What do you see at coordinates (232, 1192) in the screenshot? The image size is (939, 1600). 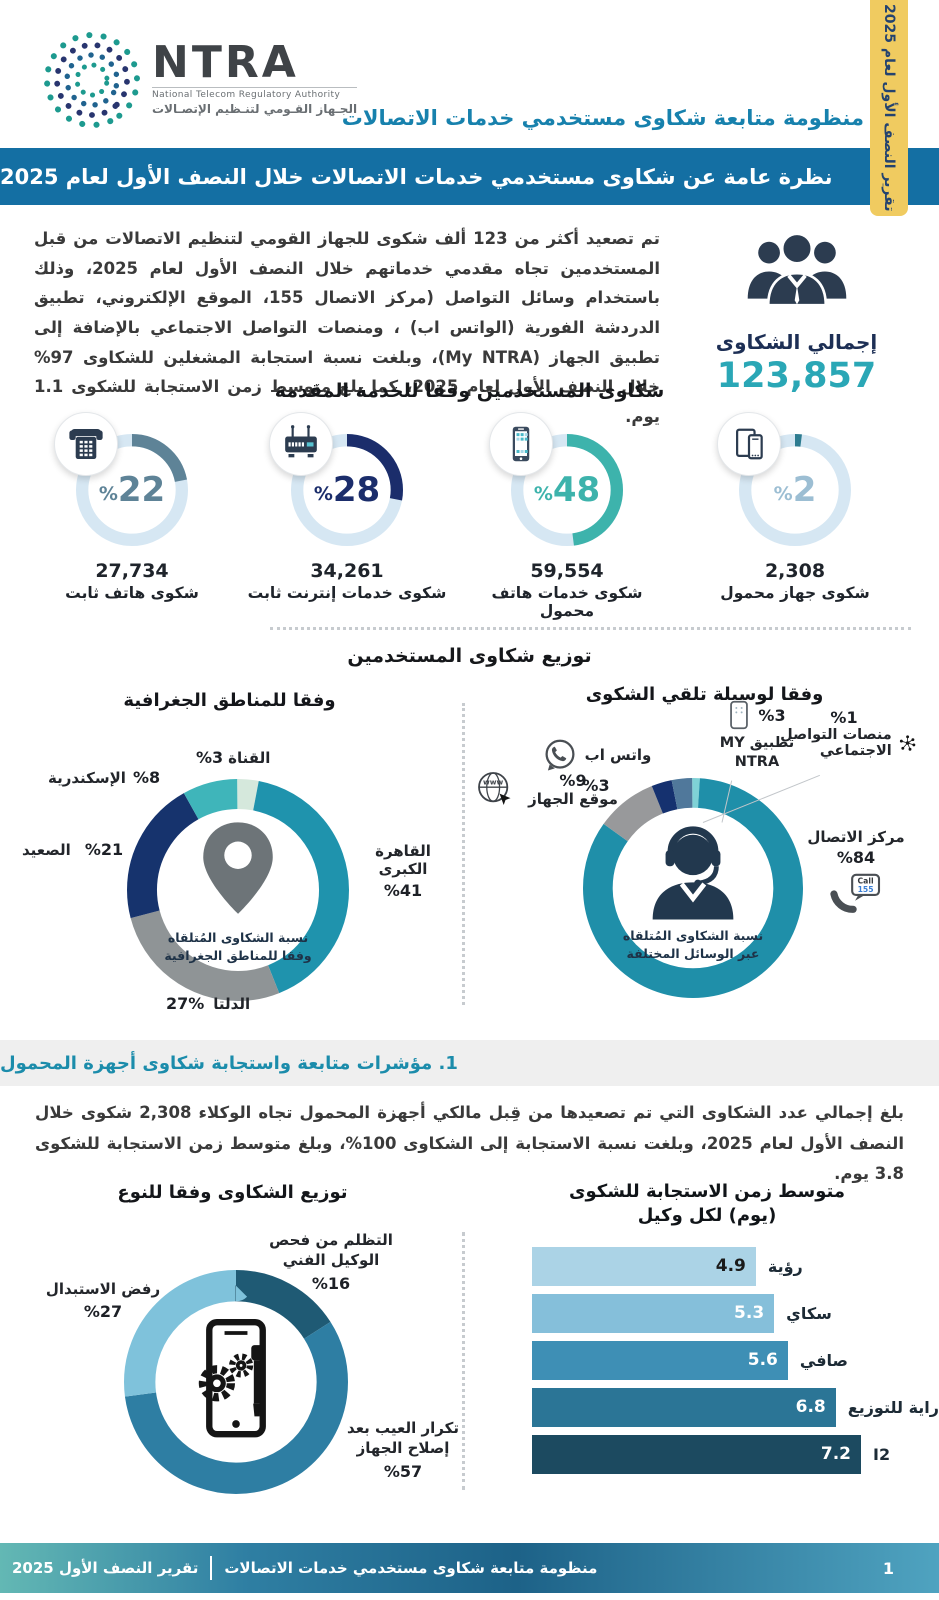 I see `types-title: توزيع الشكاوى وفقا للنوع` at bounding box center [232, 1192].